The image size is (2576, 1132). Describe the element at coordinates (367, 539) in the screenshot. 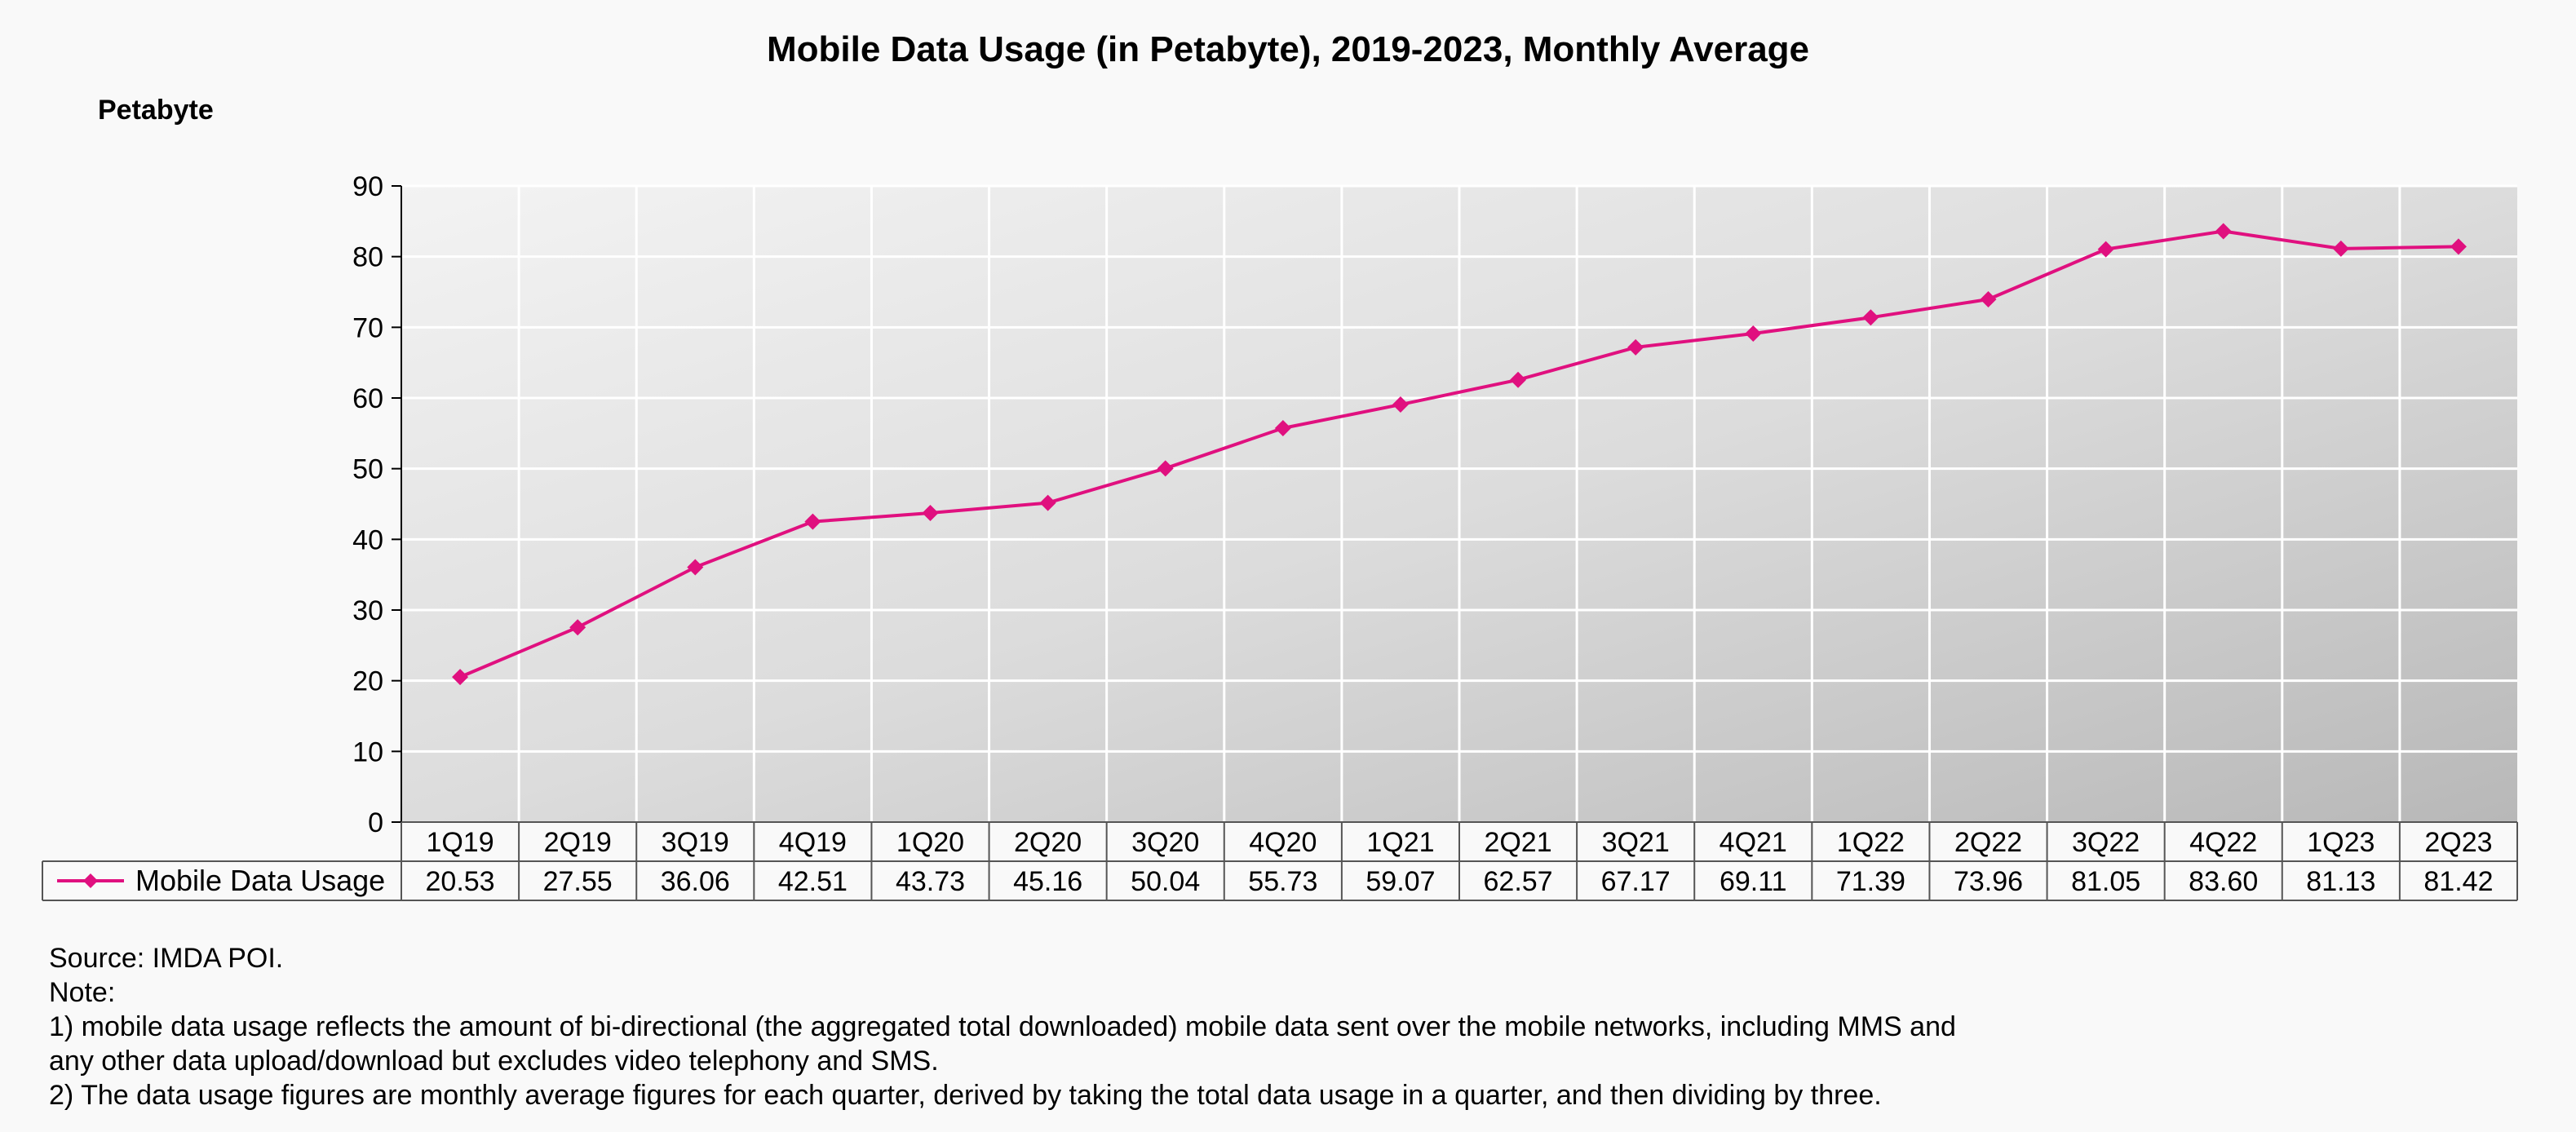

I see `y-tick-label: 40` at that location.